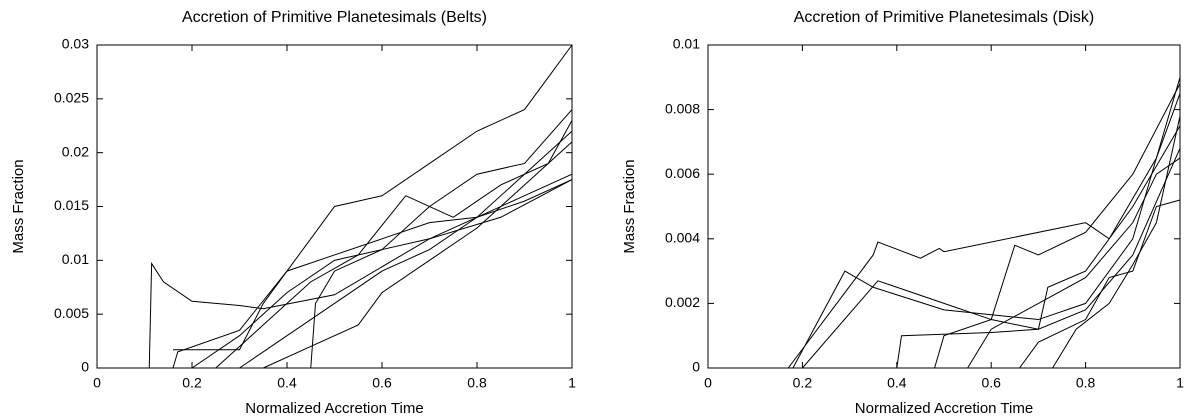  I want to click on y-tick-label: 0.005, so click(71, 313).